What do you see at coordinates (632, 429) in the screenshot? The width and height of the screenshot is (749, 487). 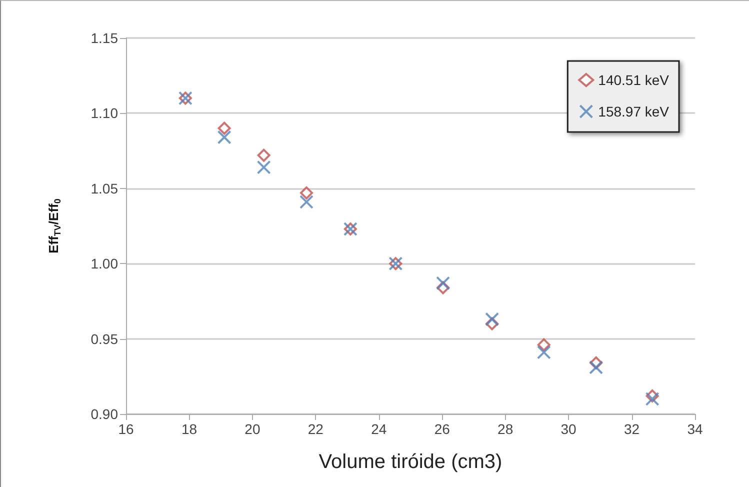 I see `x-tick-label: 32` at bounding box center [632, 429].